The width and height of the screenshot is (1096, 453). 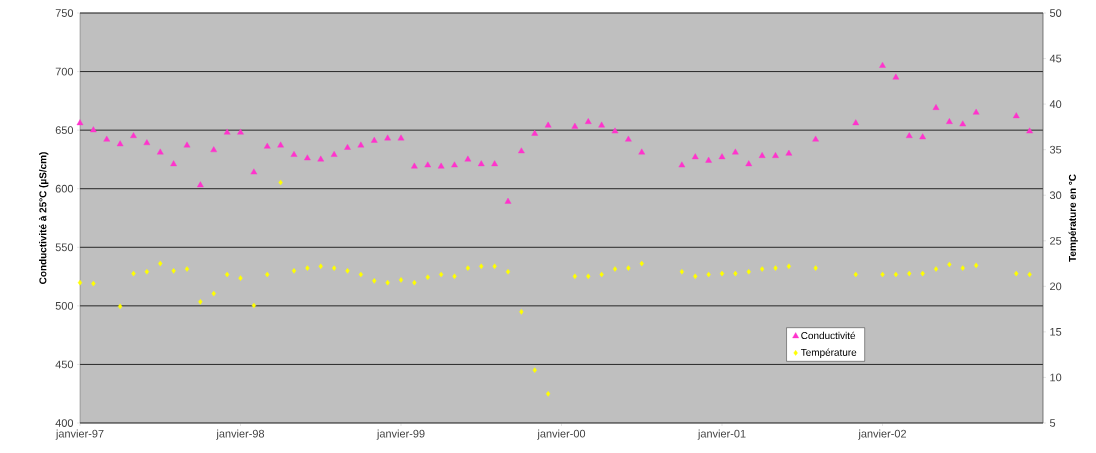 I want to click on y2-tick-label: 10, so click(x=1056, y=377).